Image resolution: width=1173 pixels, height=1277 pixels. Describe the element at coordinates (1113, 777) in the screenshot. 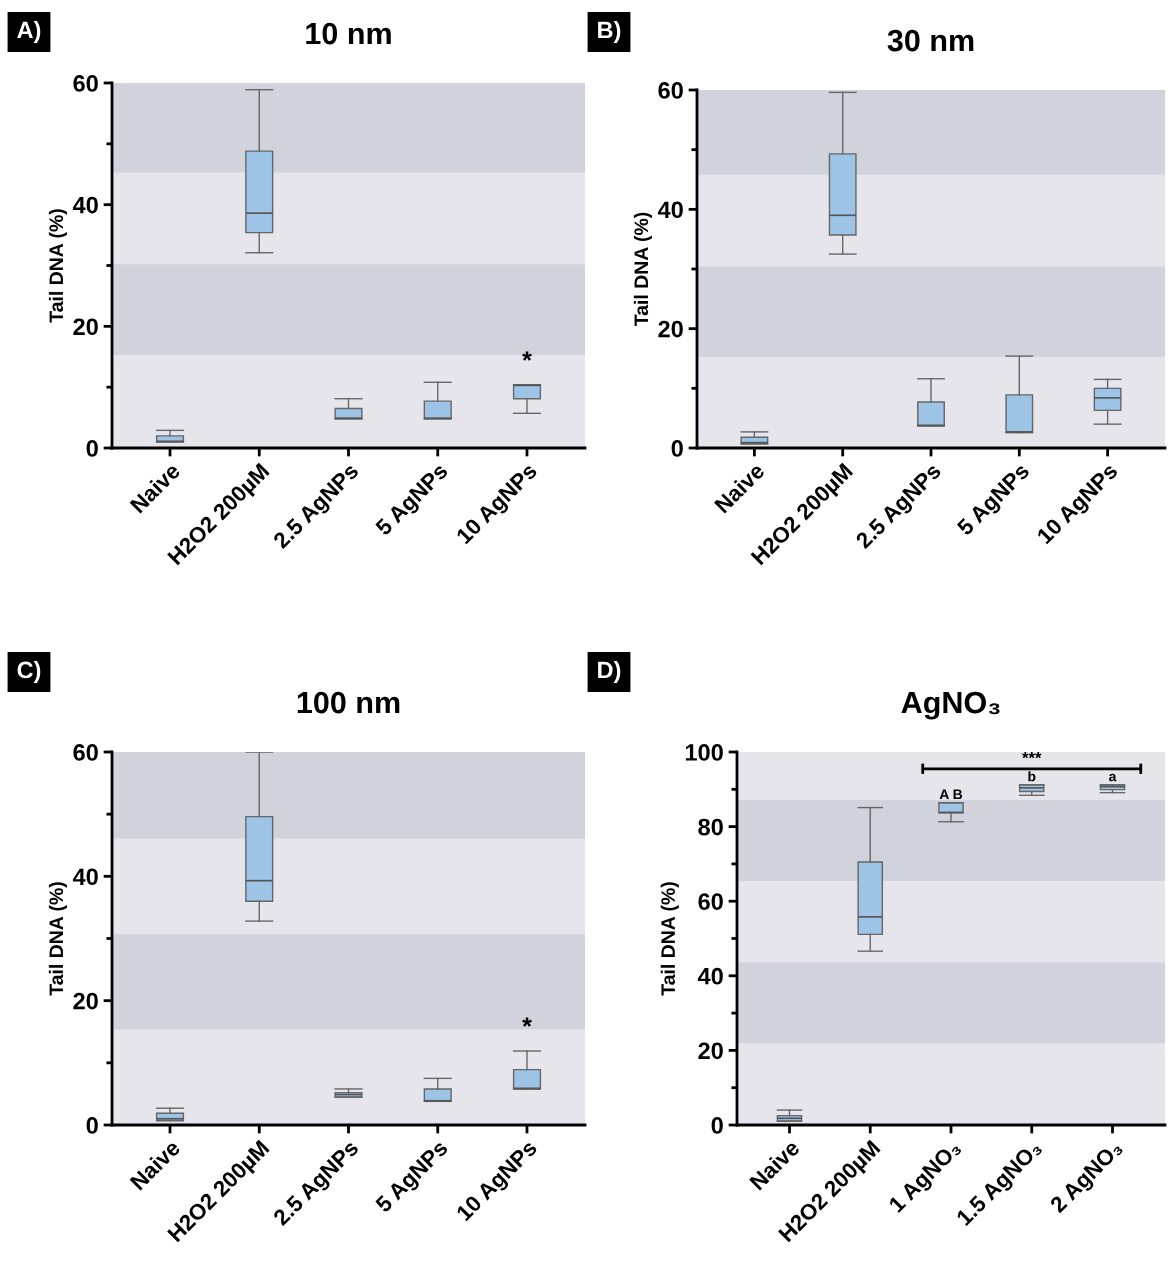

I see `annotation: a` at that location.